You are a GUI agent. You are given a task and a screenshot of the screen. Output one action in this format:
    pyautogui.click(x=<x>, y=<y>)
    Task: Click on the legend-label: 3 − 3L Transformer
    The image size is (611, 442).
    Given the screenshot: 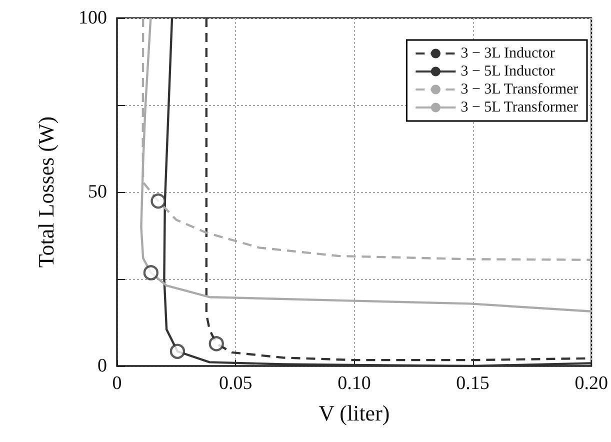 What is the action you would take?
    pyautogui.click(x=519, y=90)
    